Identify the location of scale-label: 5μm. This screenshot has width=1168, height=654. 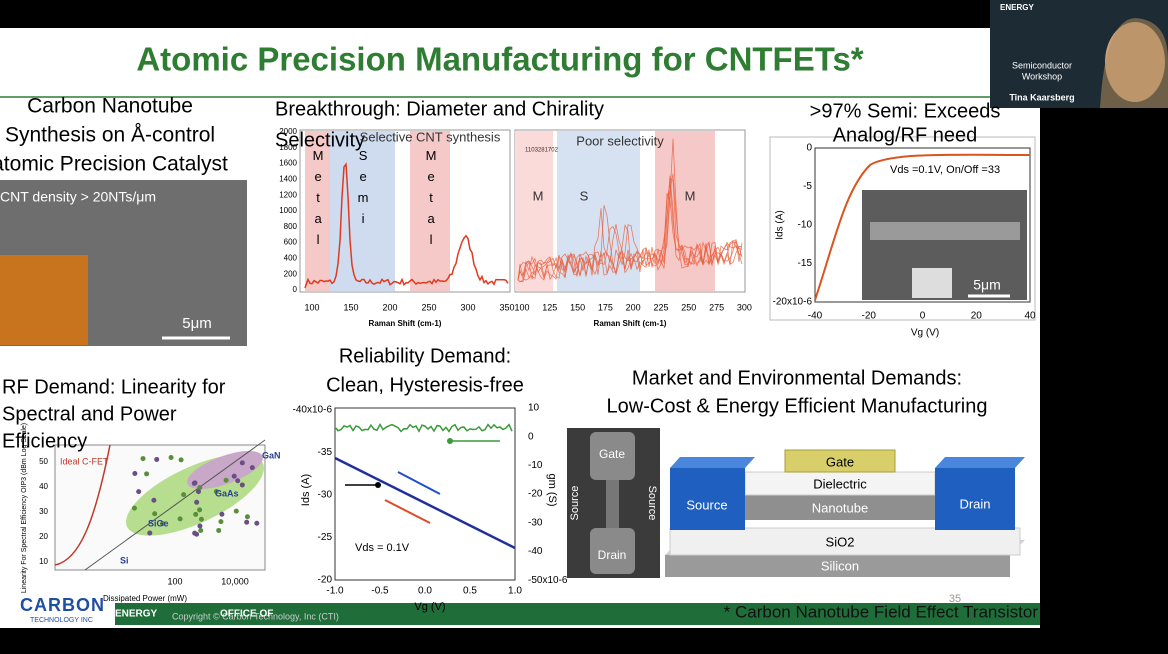
(987, 285).